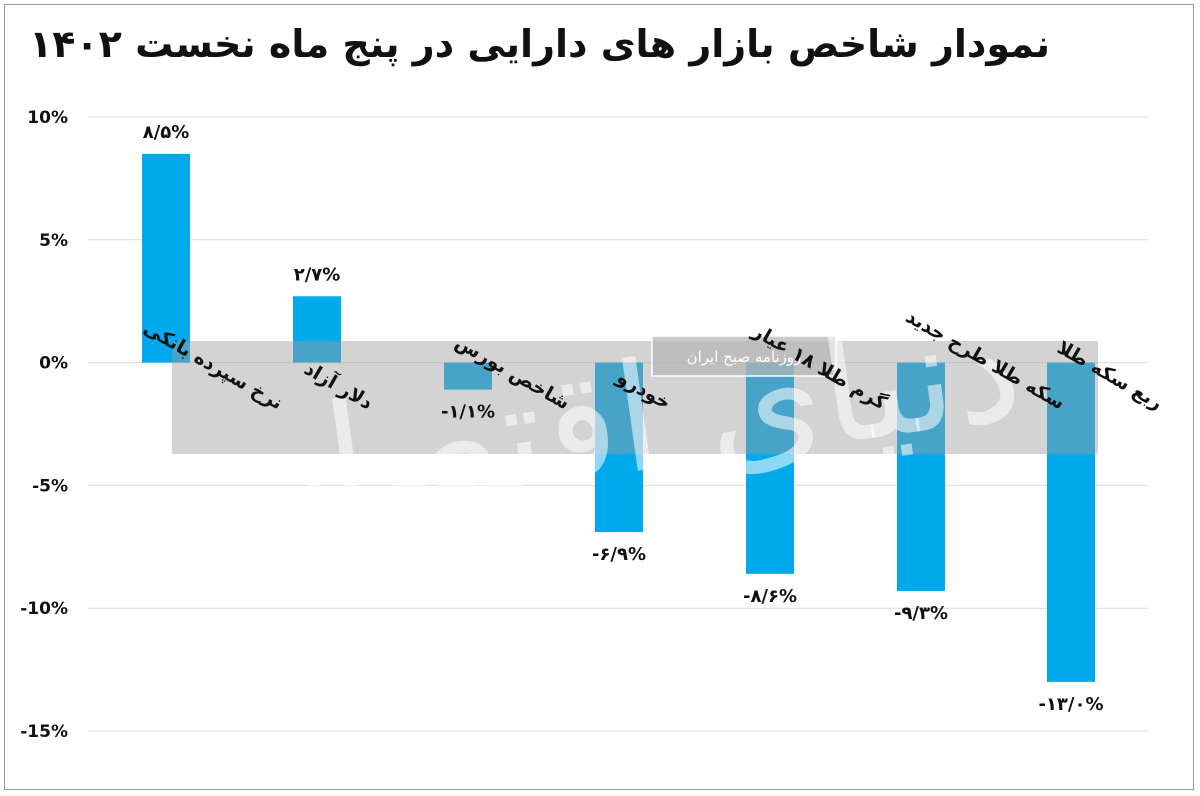 The width and height of the screenshot is (1200, 796). What do you see at coordinates (44, 425) in the screenshot?
I see `y-axis-ticks: 10% 5% 0% -5% -10% -15%` at bounding box center [44, 425].